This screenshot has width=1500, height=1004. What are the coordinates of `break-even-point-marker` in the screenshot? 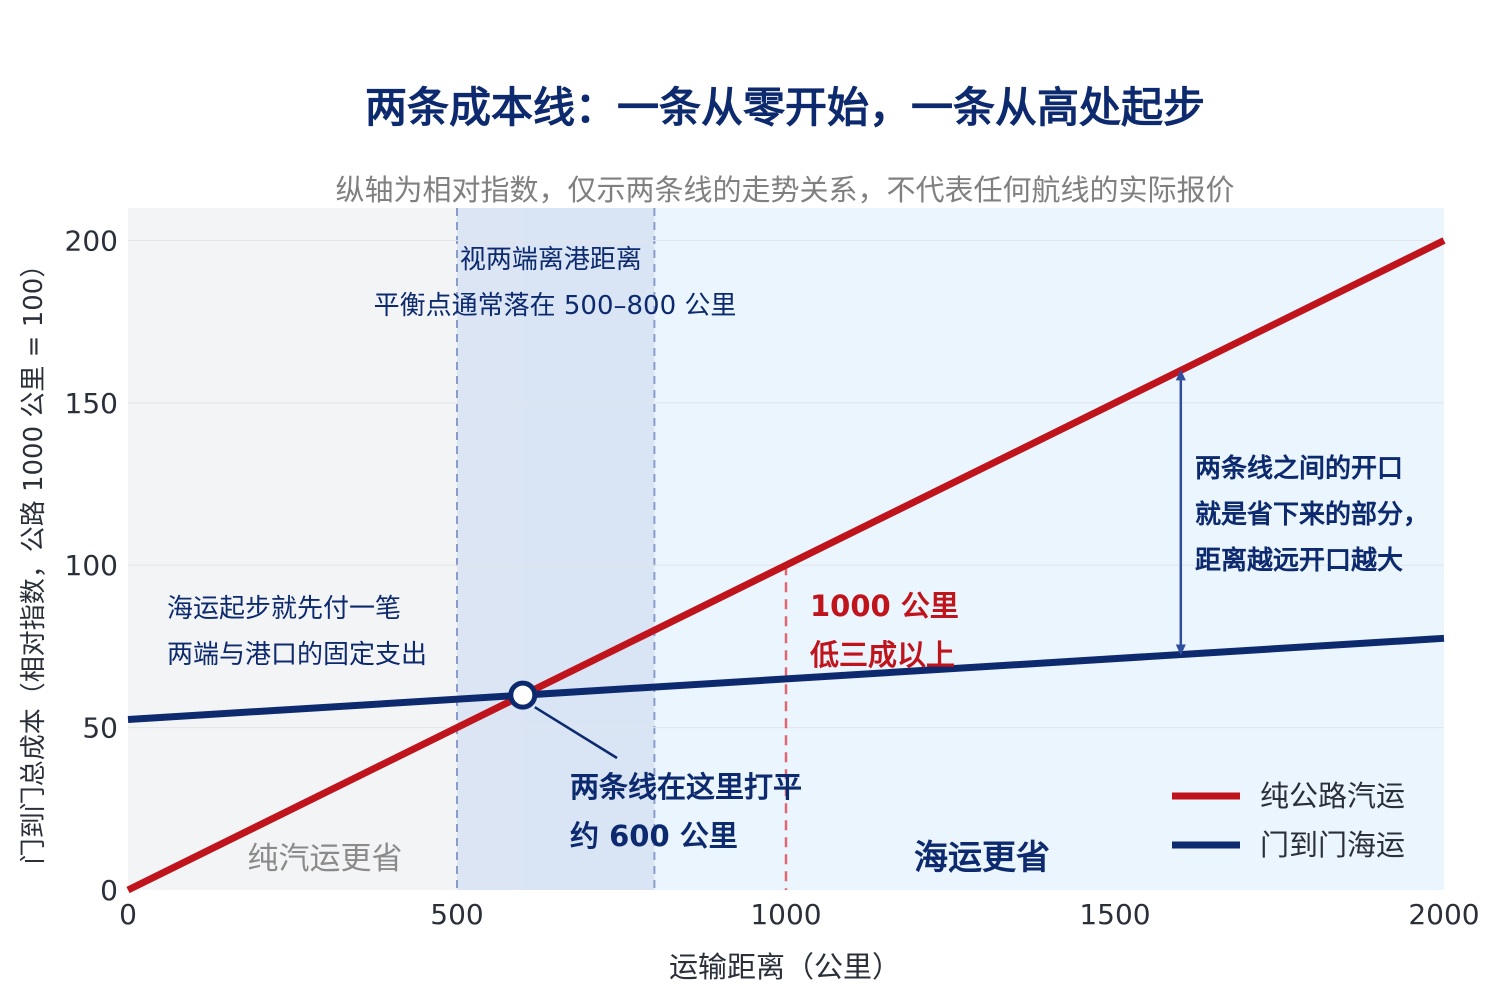 It's located at (523, 695).